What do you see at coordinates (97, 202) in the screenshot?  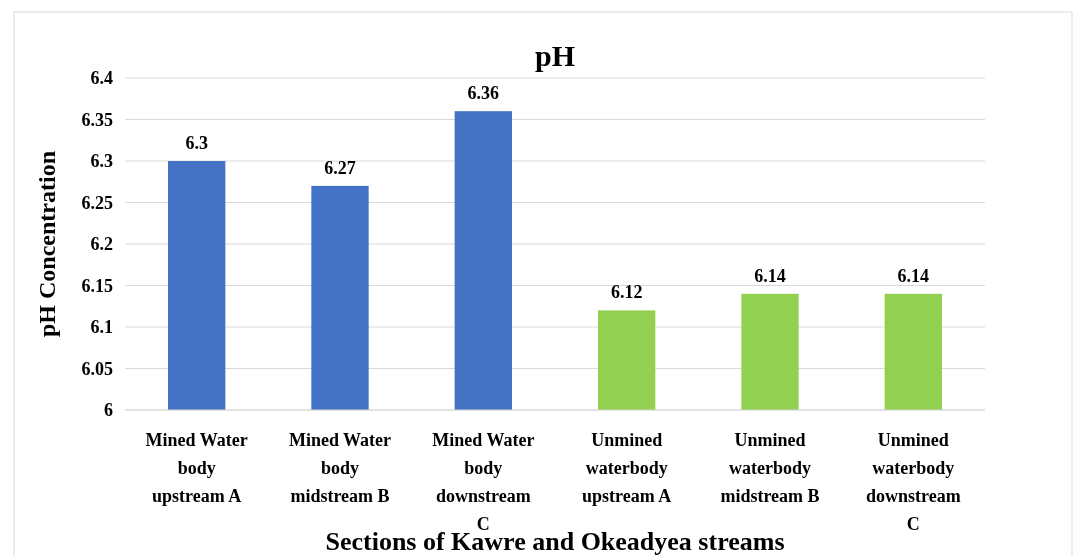 I see `y-tick-label: 6.25` at bounding box center [97, 202].